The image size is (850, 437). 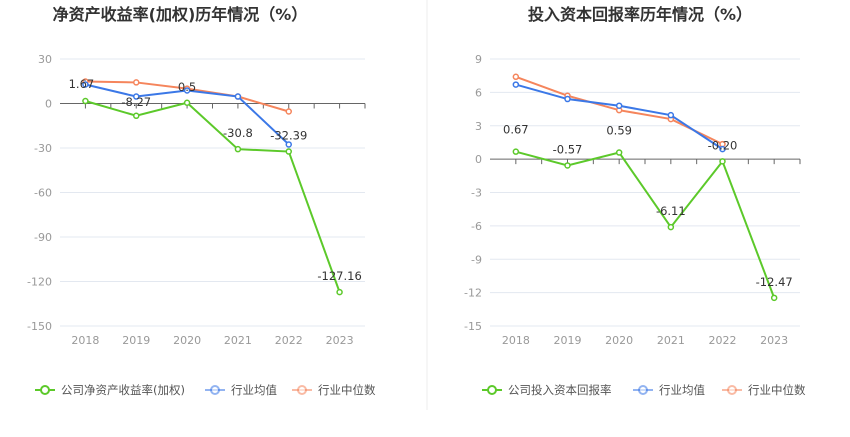 I want to click on legend-label-company: 公司投入资本回报率, so click(x=560, y=390).